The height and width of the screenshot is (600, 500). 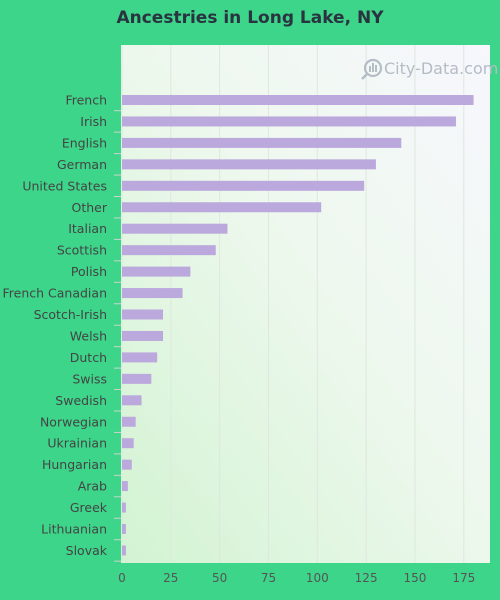 What do you see at coordinates (317, 578) in the screenshot?
I see `x-tick-label: 100` at bounding box center [317, 578].